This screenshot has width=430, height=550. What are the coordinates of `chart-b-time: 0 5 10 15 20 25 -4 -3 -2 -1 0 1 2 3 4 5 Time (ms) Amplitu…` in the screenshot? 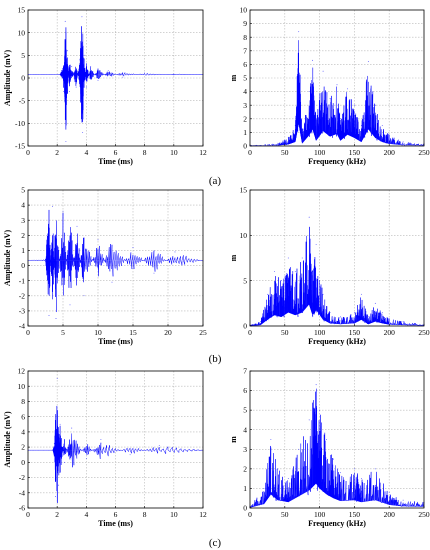 It's located at (105, 266).